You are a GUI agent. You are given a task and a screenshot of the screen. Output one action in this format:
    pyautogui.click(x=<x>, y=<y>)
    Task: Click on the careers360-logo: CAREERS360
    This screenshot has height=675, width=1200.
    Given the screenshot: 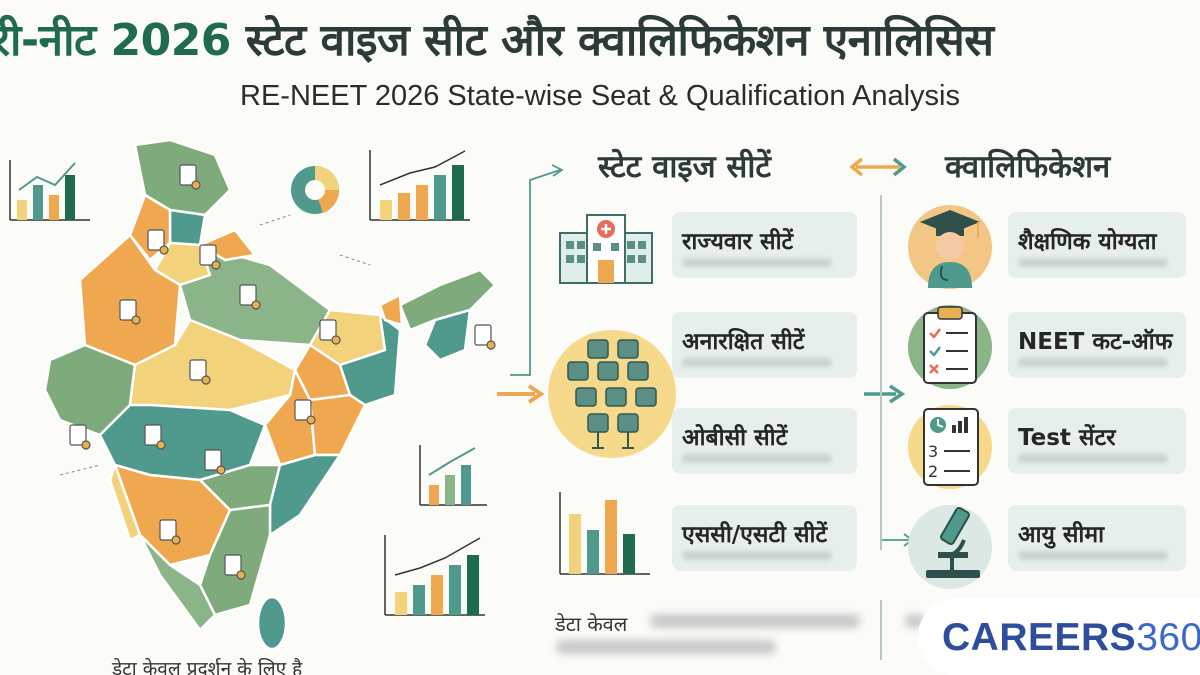 What is the action you would take?
    pyautogui.click(x=1059, y=636)
    